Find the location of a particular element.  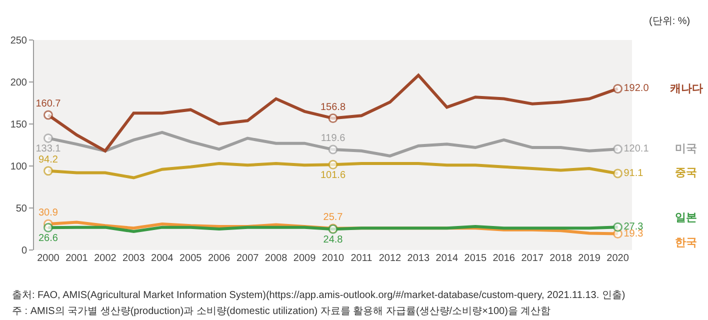

y-tick-label: 150 is located at coordinates (19, 125).